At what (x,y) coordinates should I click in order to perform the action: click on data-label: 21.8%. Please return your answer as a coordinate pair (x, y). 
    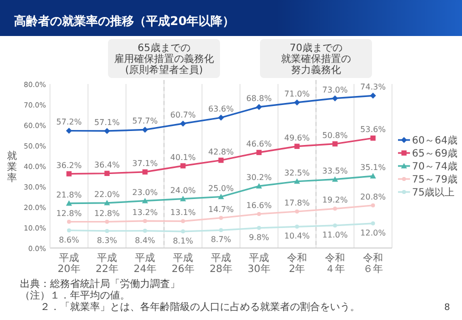
    Looking at the image, I should click on (69, 195).